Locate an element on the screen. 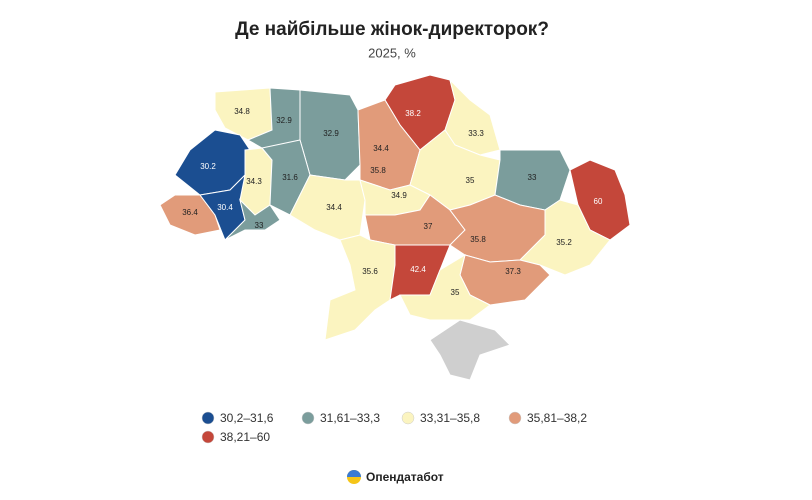  legend-label: 33,31–35,8 is located at coordinates (450, 418).